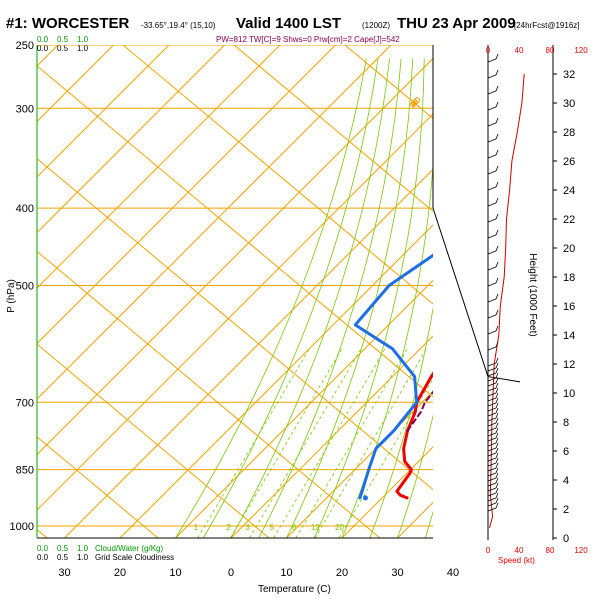  What do you see at coordinates (294, 527) in the screenshot?
I see `mixing-ratio-label-8: 8` at bounding box center [294, 527].